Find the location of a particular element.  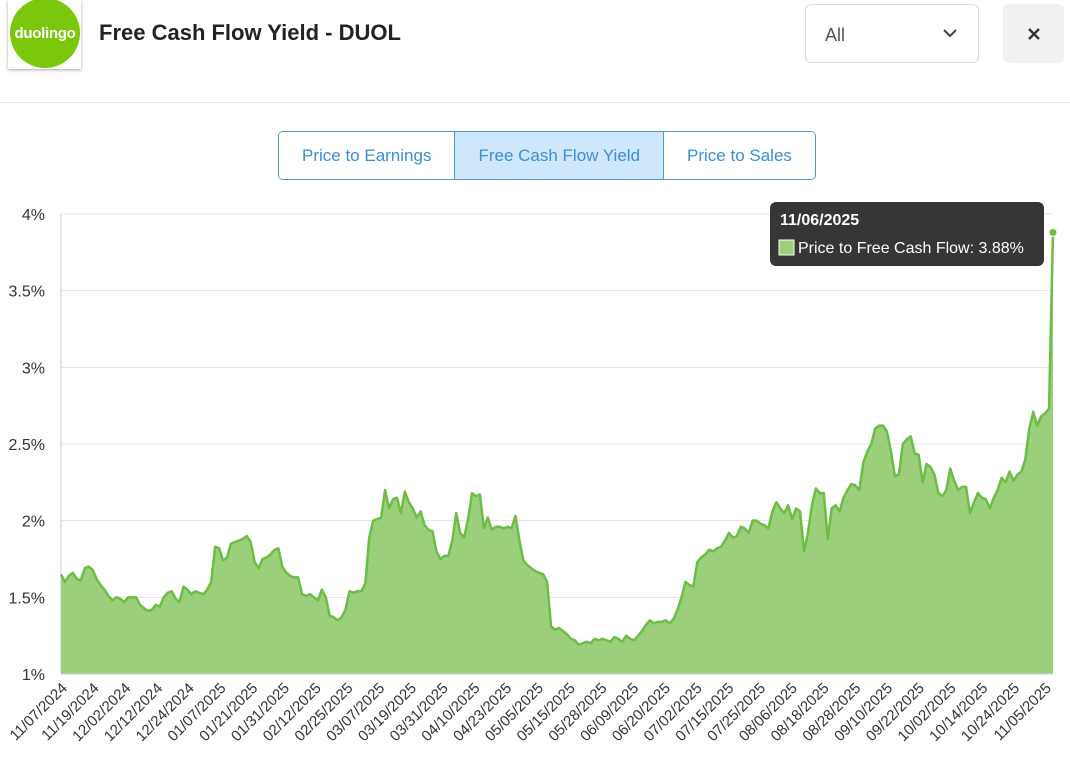

y-tick-label: 1.5% is located at coordinates (27, 598).